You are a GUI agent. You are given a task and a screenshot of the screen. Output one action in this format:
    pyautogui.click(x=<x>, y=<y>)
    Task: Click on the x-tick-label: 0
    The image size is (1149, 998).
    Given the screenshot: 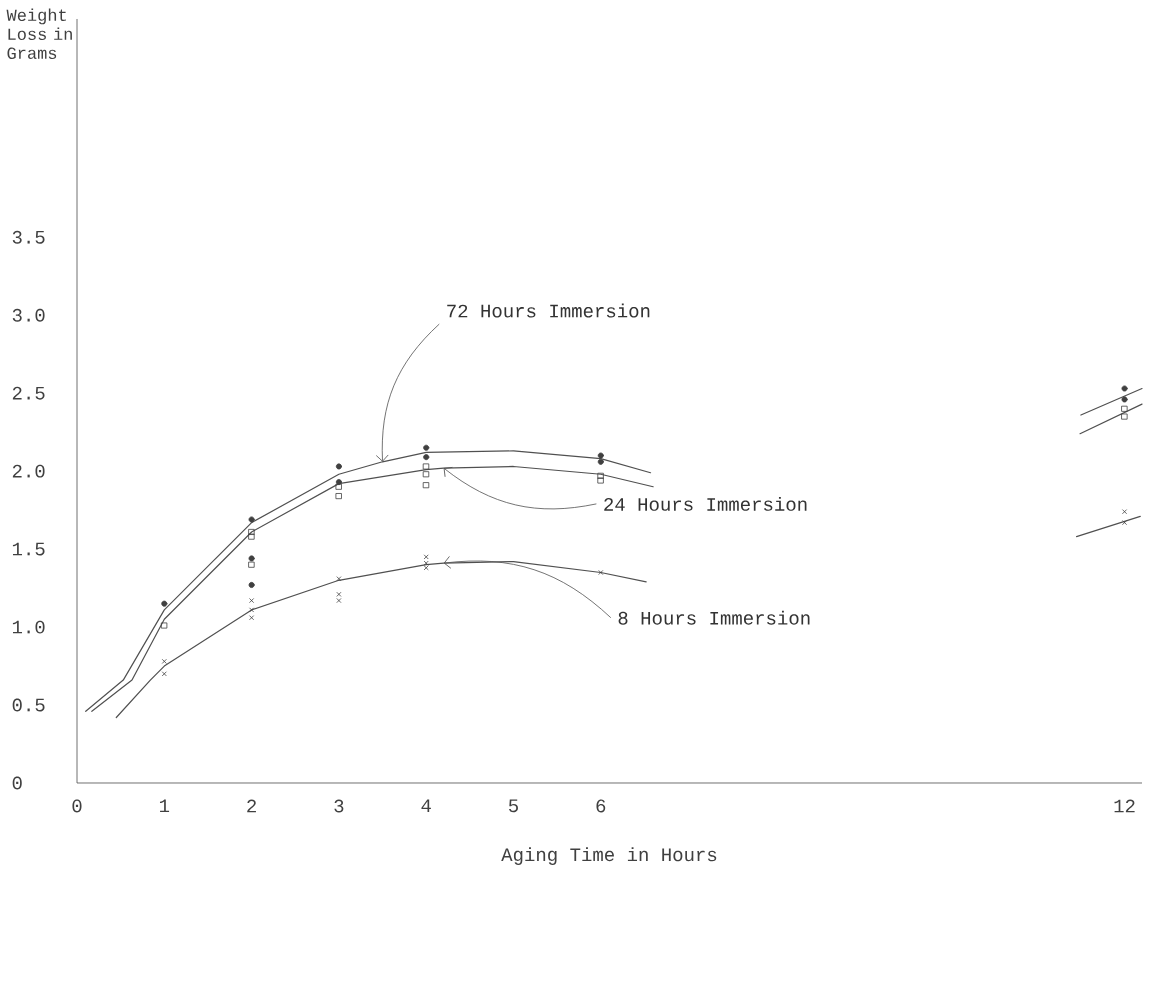 What is the action you would take?
    pyautogui.click(x=77, y=806)
    